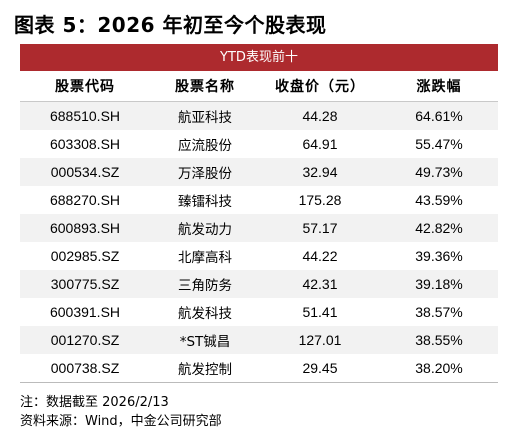 This screenshot has width=510, height=429. What do you see at coordinates (85, 256) in the screenshot?
I see `cell-code: 002985.SZ` at bounding box center [85, 256].